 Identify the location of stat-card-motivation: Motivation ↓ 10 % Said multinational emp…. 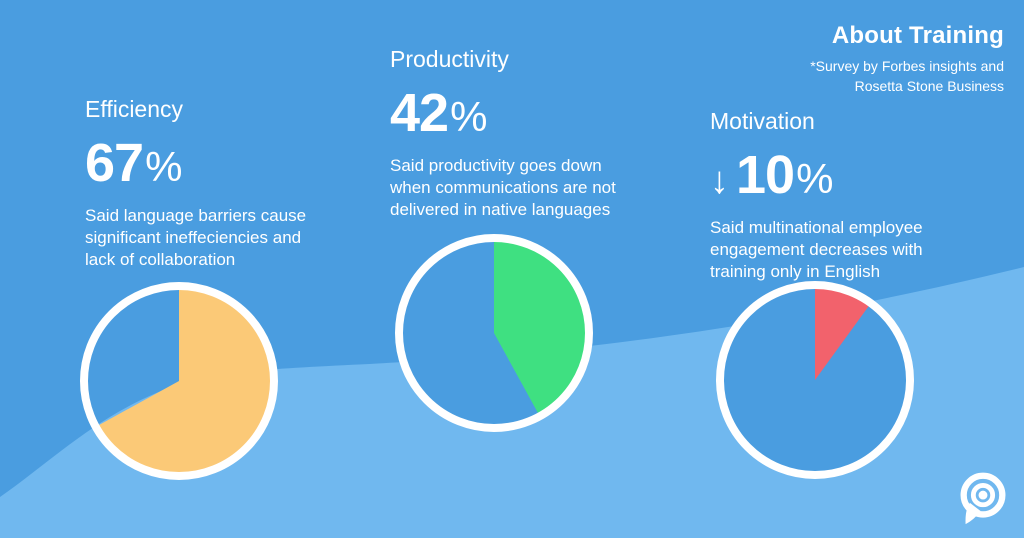
(860, 195).